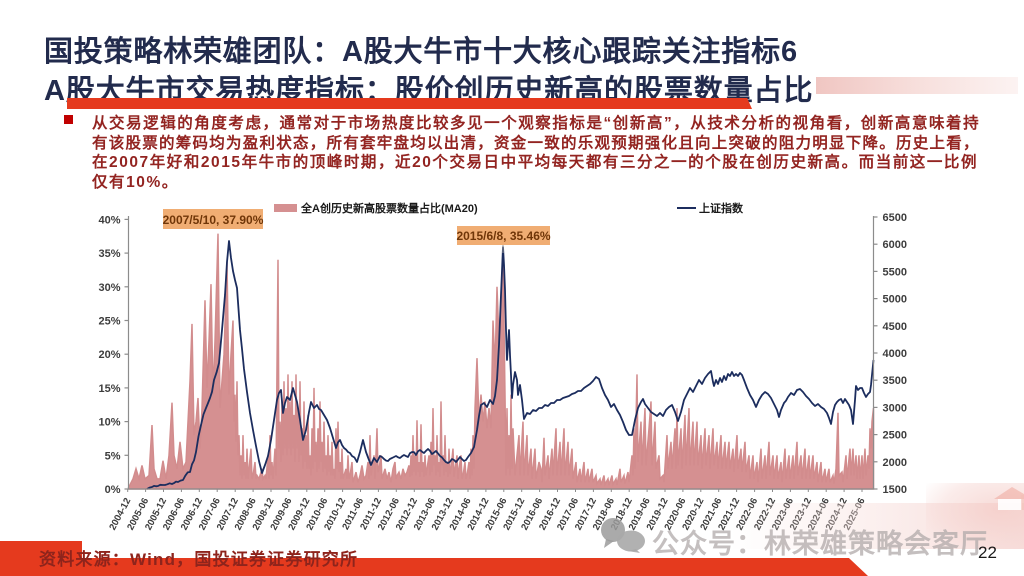 This screenshot has width=1024, height=576. Describe the element at coordinates (109, 389) in the screenshot. I see `svg-text: 15%` at that location.